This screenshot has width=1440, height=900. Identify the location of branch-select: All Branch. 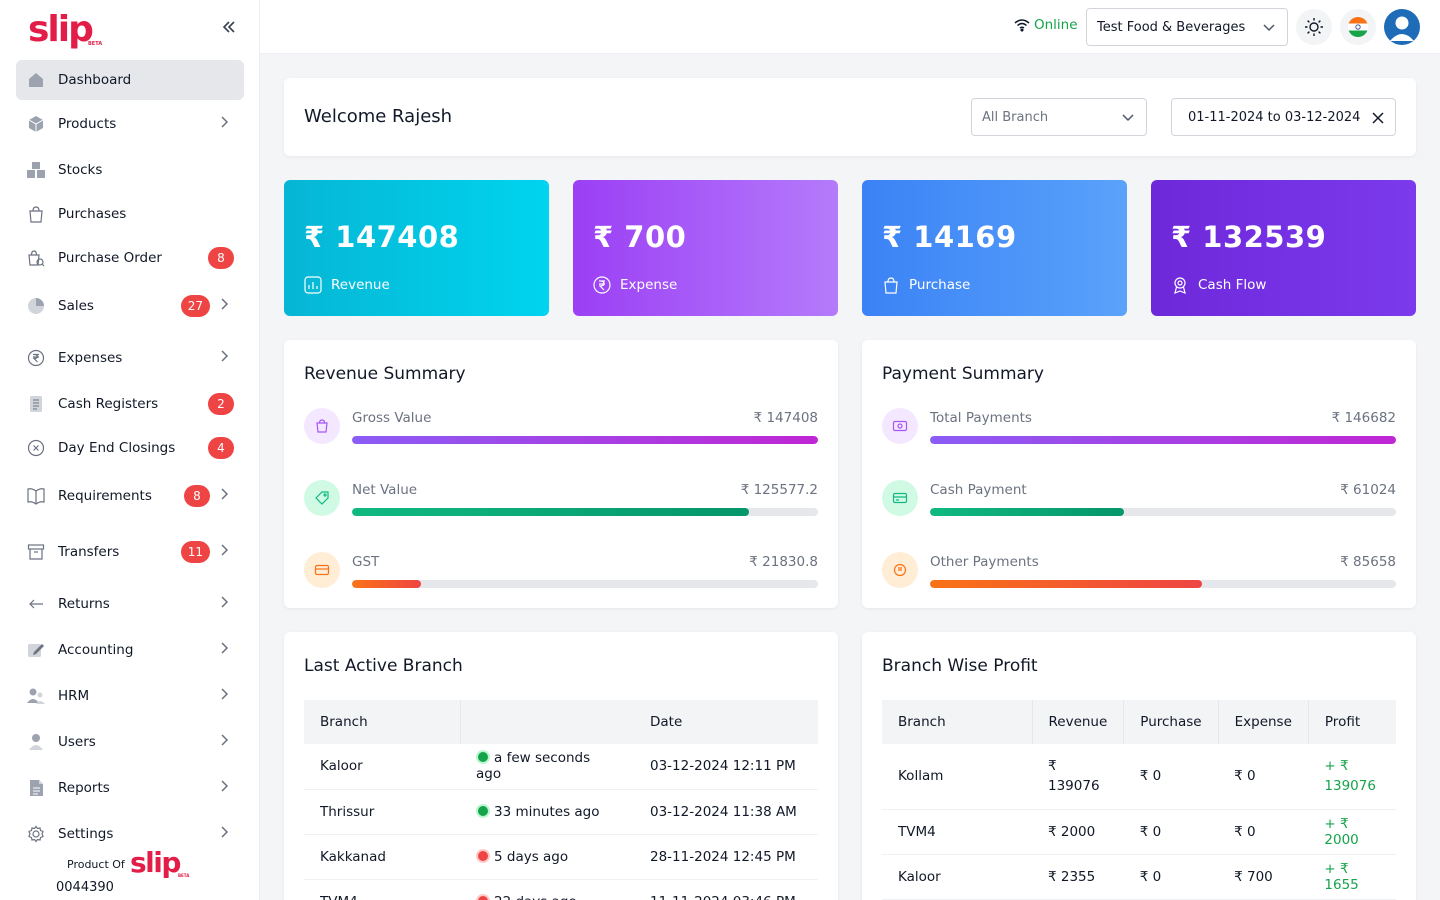
(1059, 117).